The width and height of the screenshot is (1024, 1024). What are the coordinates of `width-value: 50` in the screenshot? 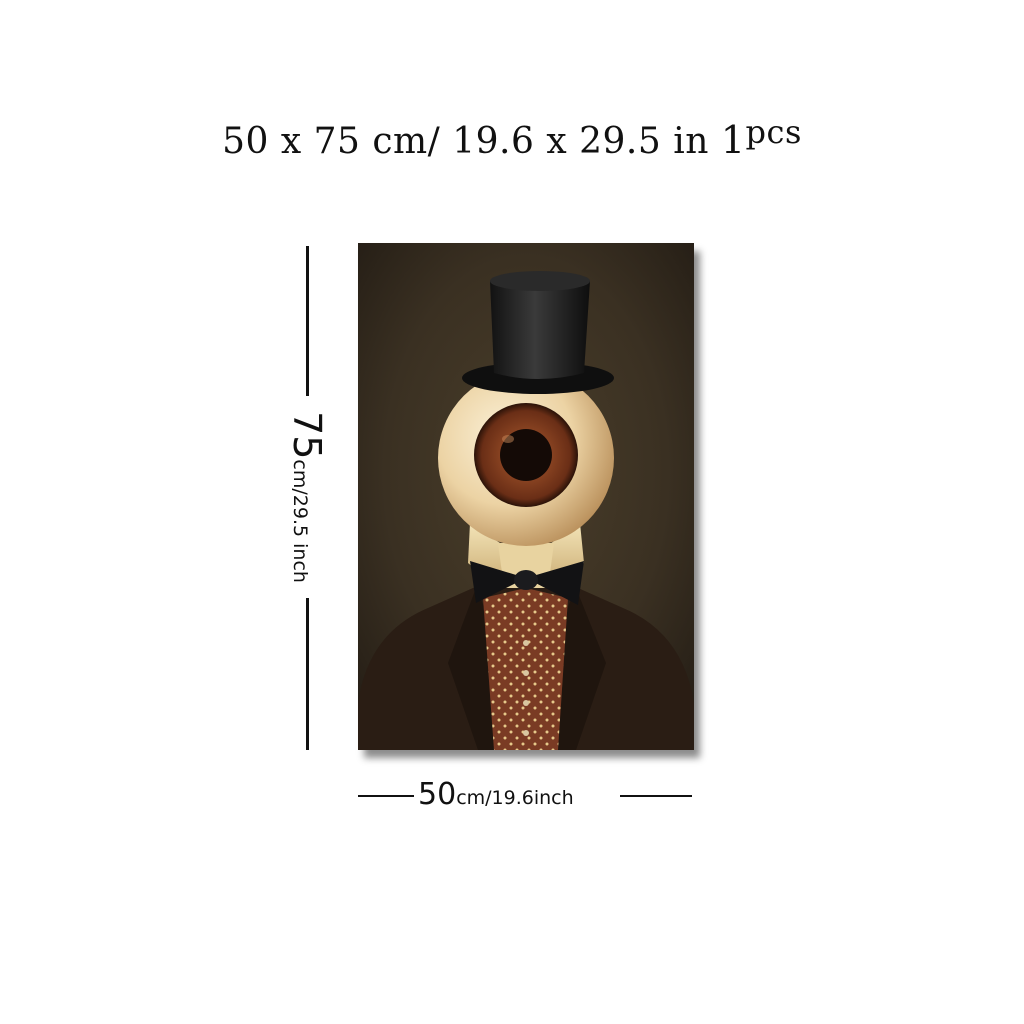 It's located at (437, 794).